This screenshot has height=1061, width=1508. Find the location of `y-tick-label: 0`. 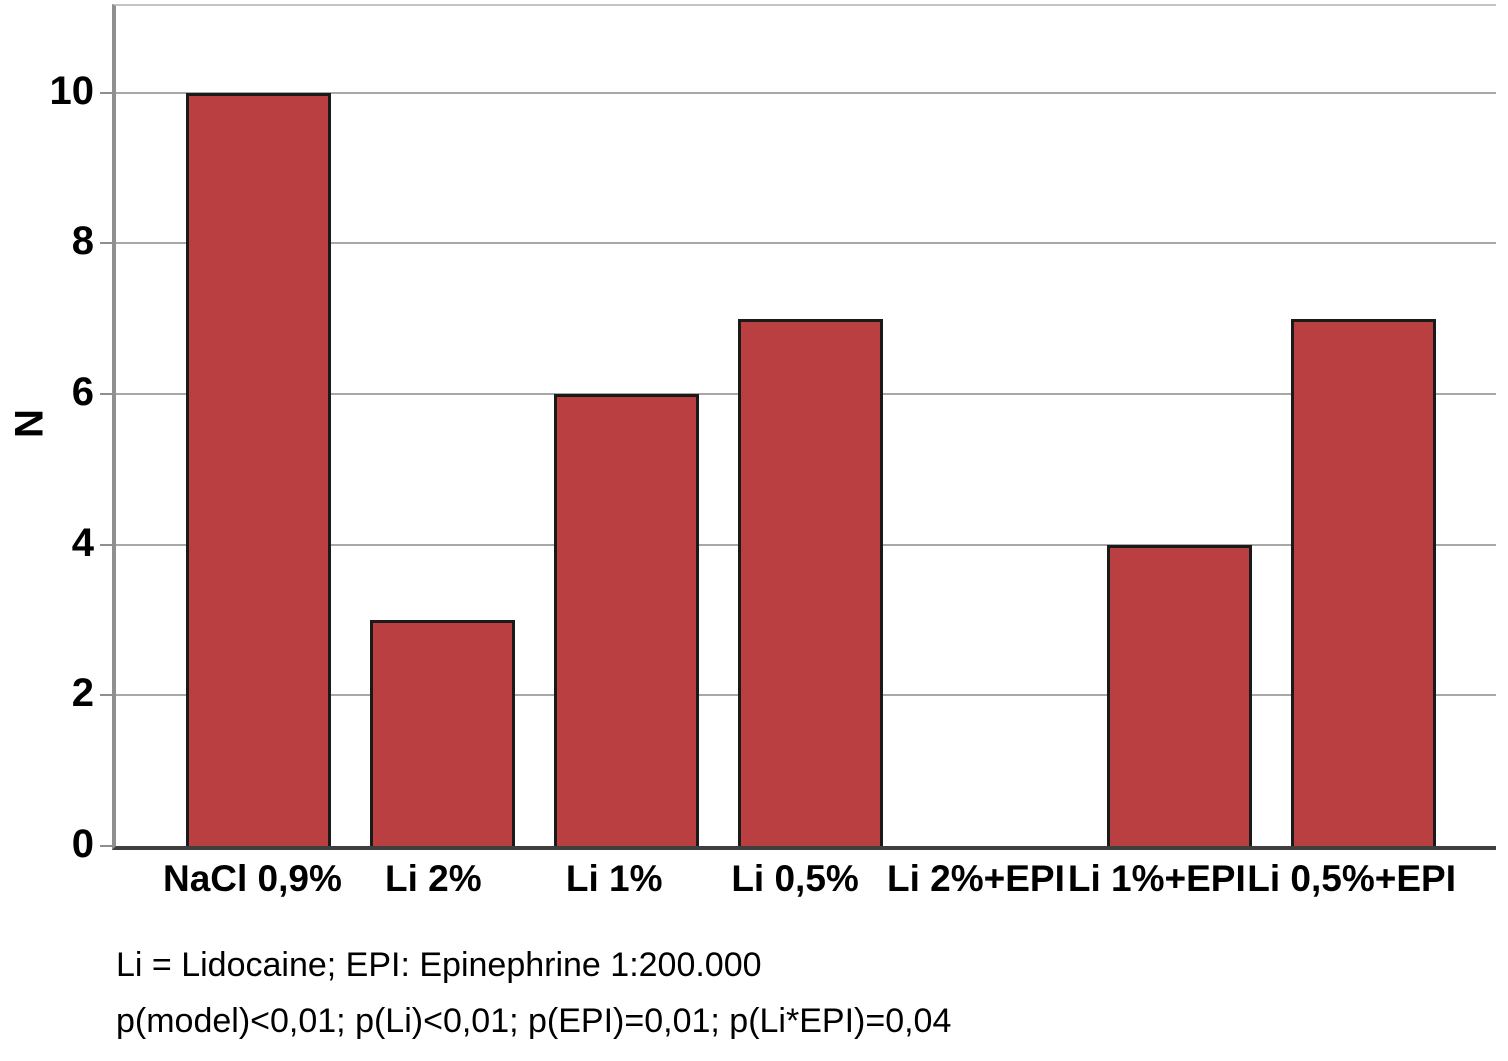

y-tick-label: 0 is located at coordinates (82, 844).